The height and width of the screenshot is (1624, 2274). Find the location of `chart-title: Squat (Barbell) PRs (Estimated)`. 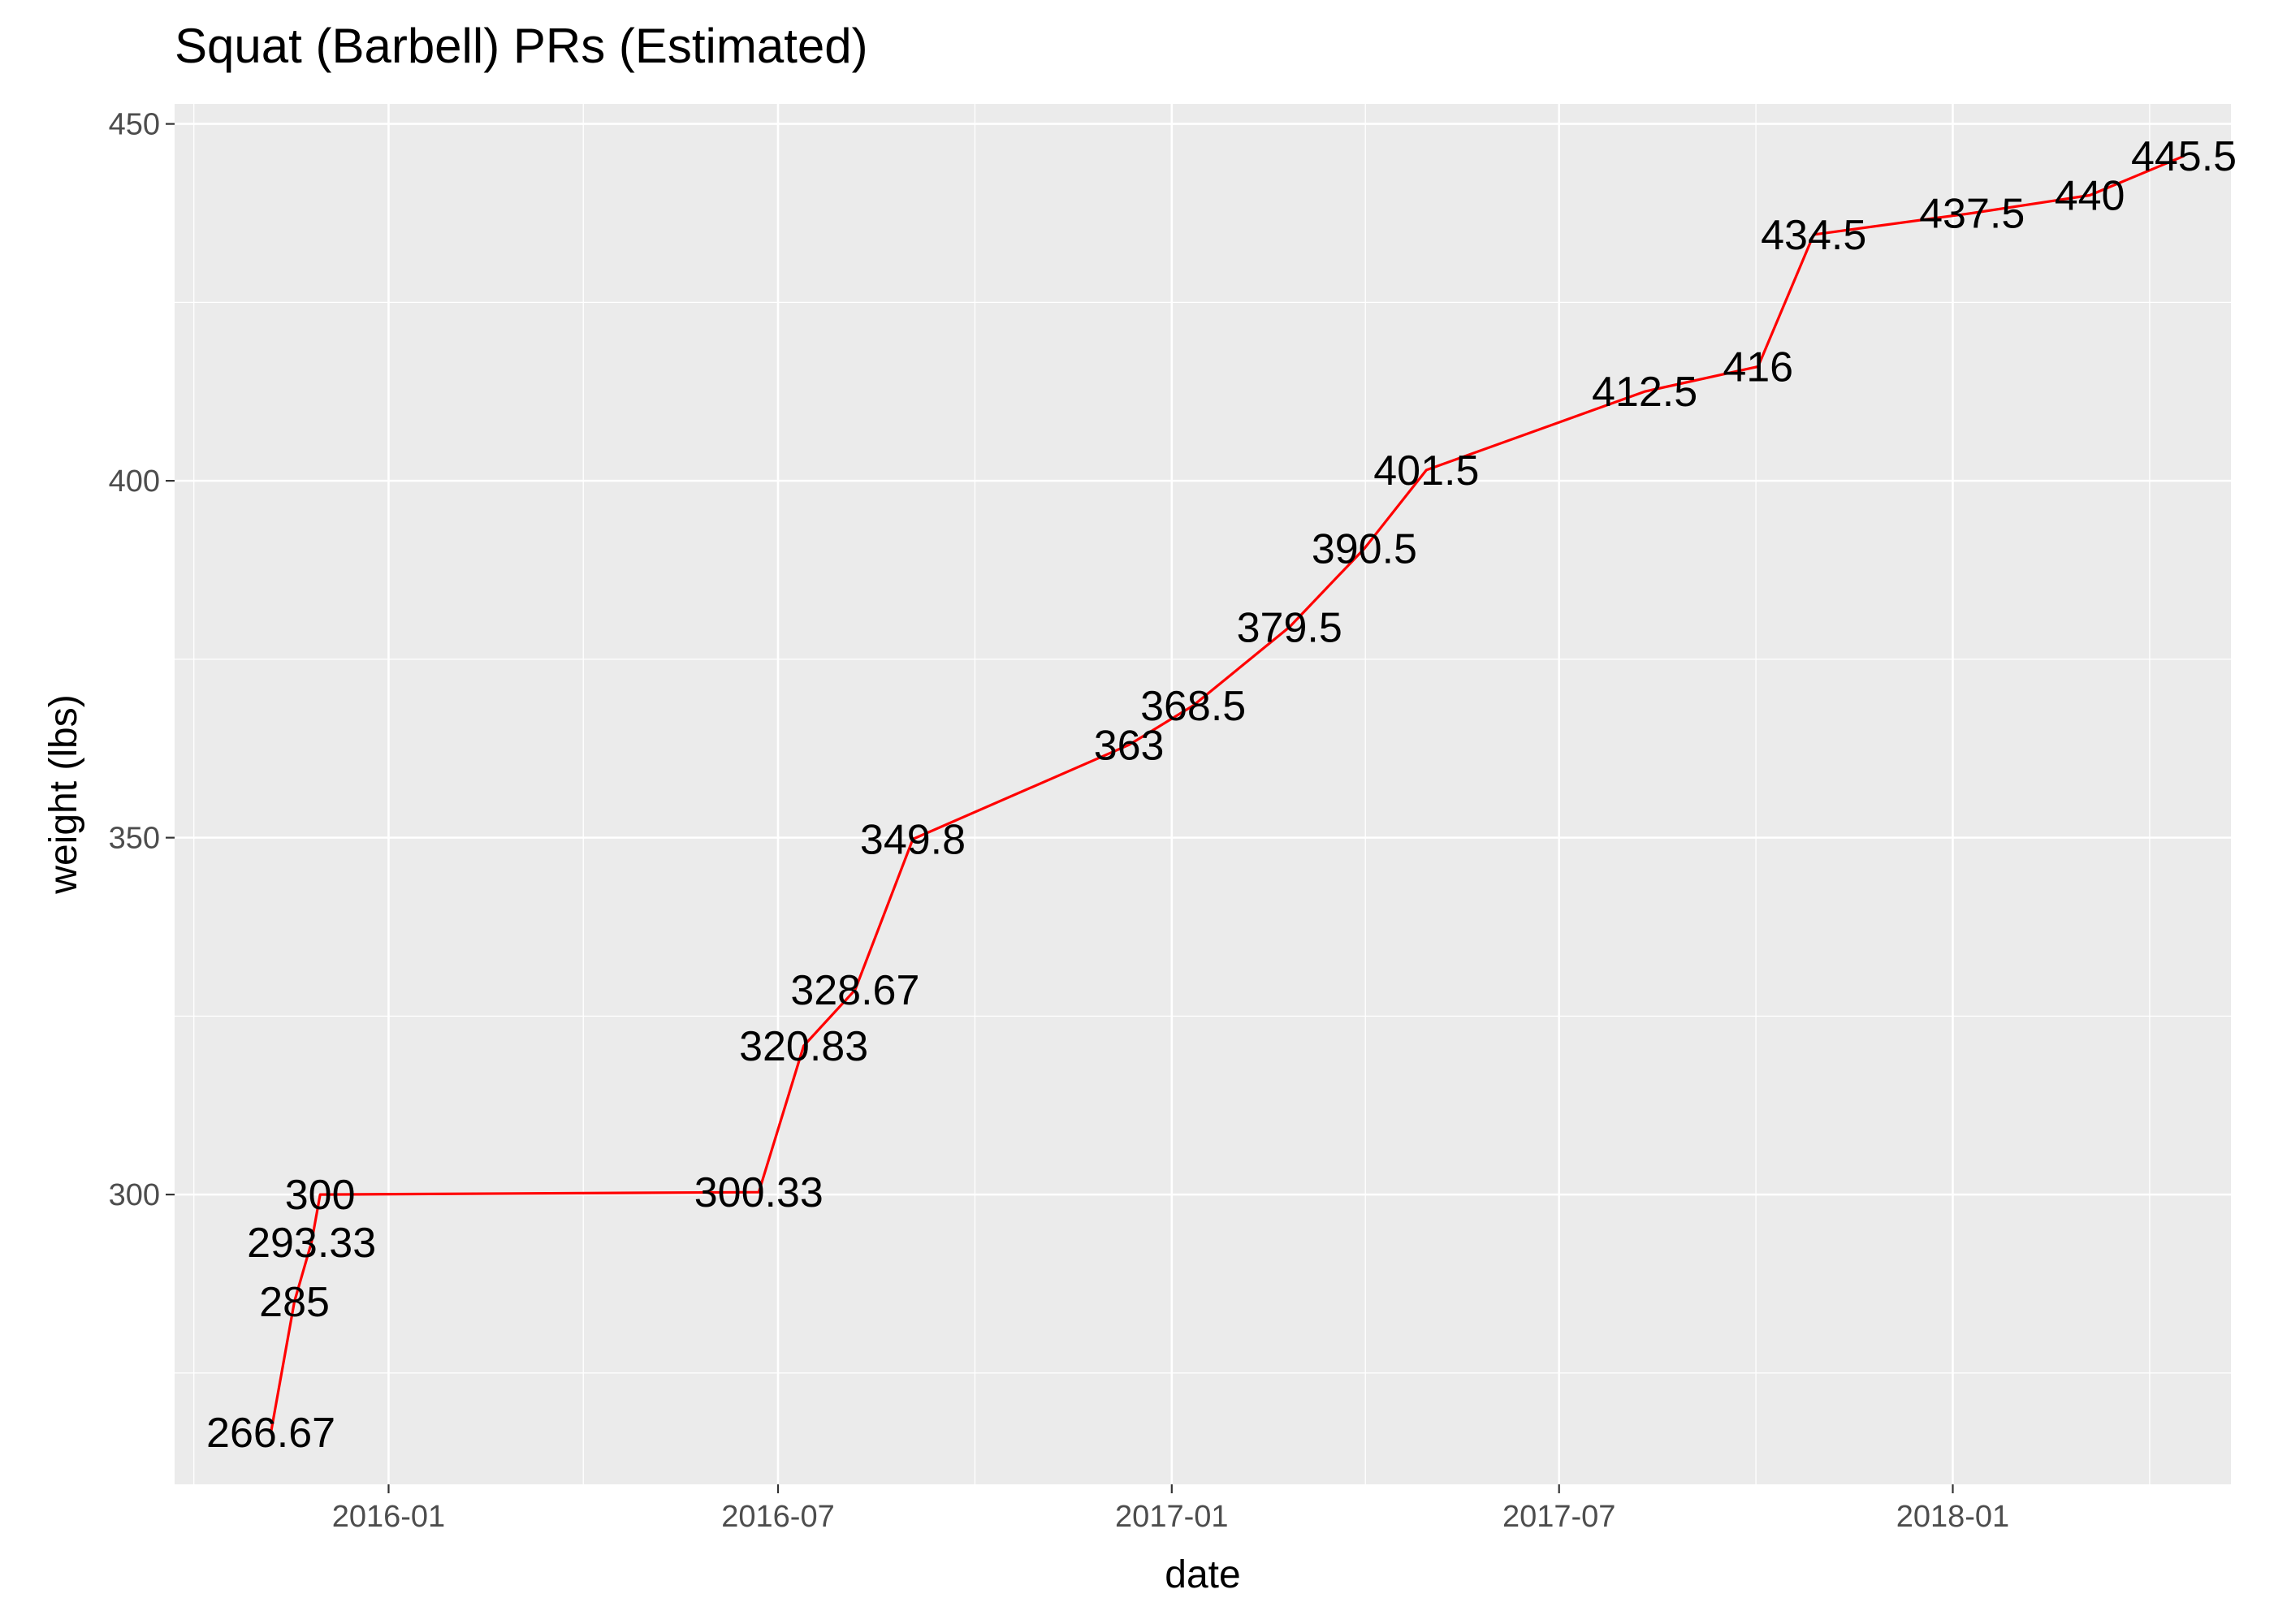

chart-title: Squat (Barbell) PRs (Estimated) is located at coordinates (521, 46).